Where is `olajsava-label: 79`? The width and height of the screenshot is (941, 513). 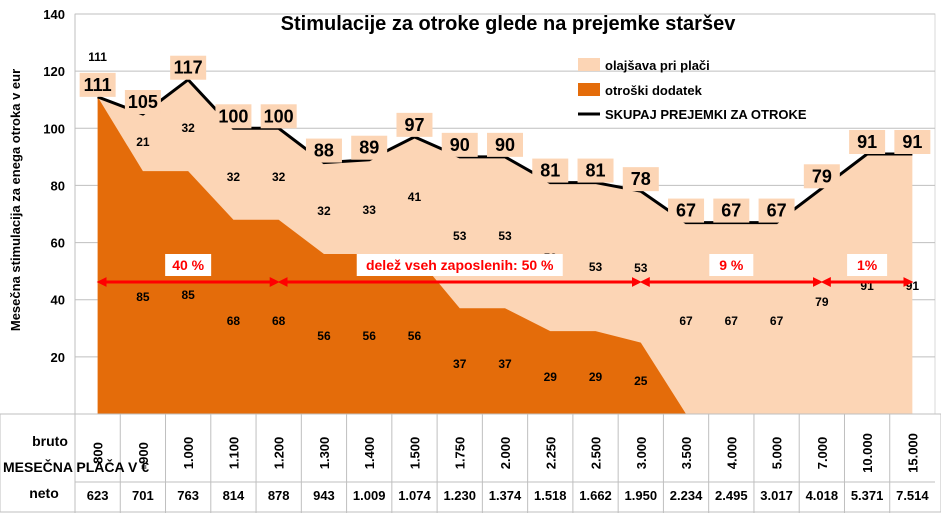
olajsava-label: 79 is located at coordinates (822, 302).